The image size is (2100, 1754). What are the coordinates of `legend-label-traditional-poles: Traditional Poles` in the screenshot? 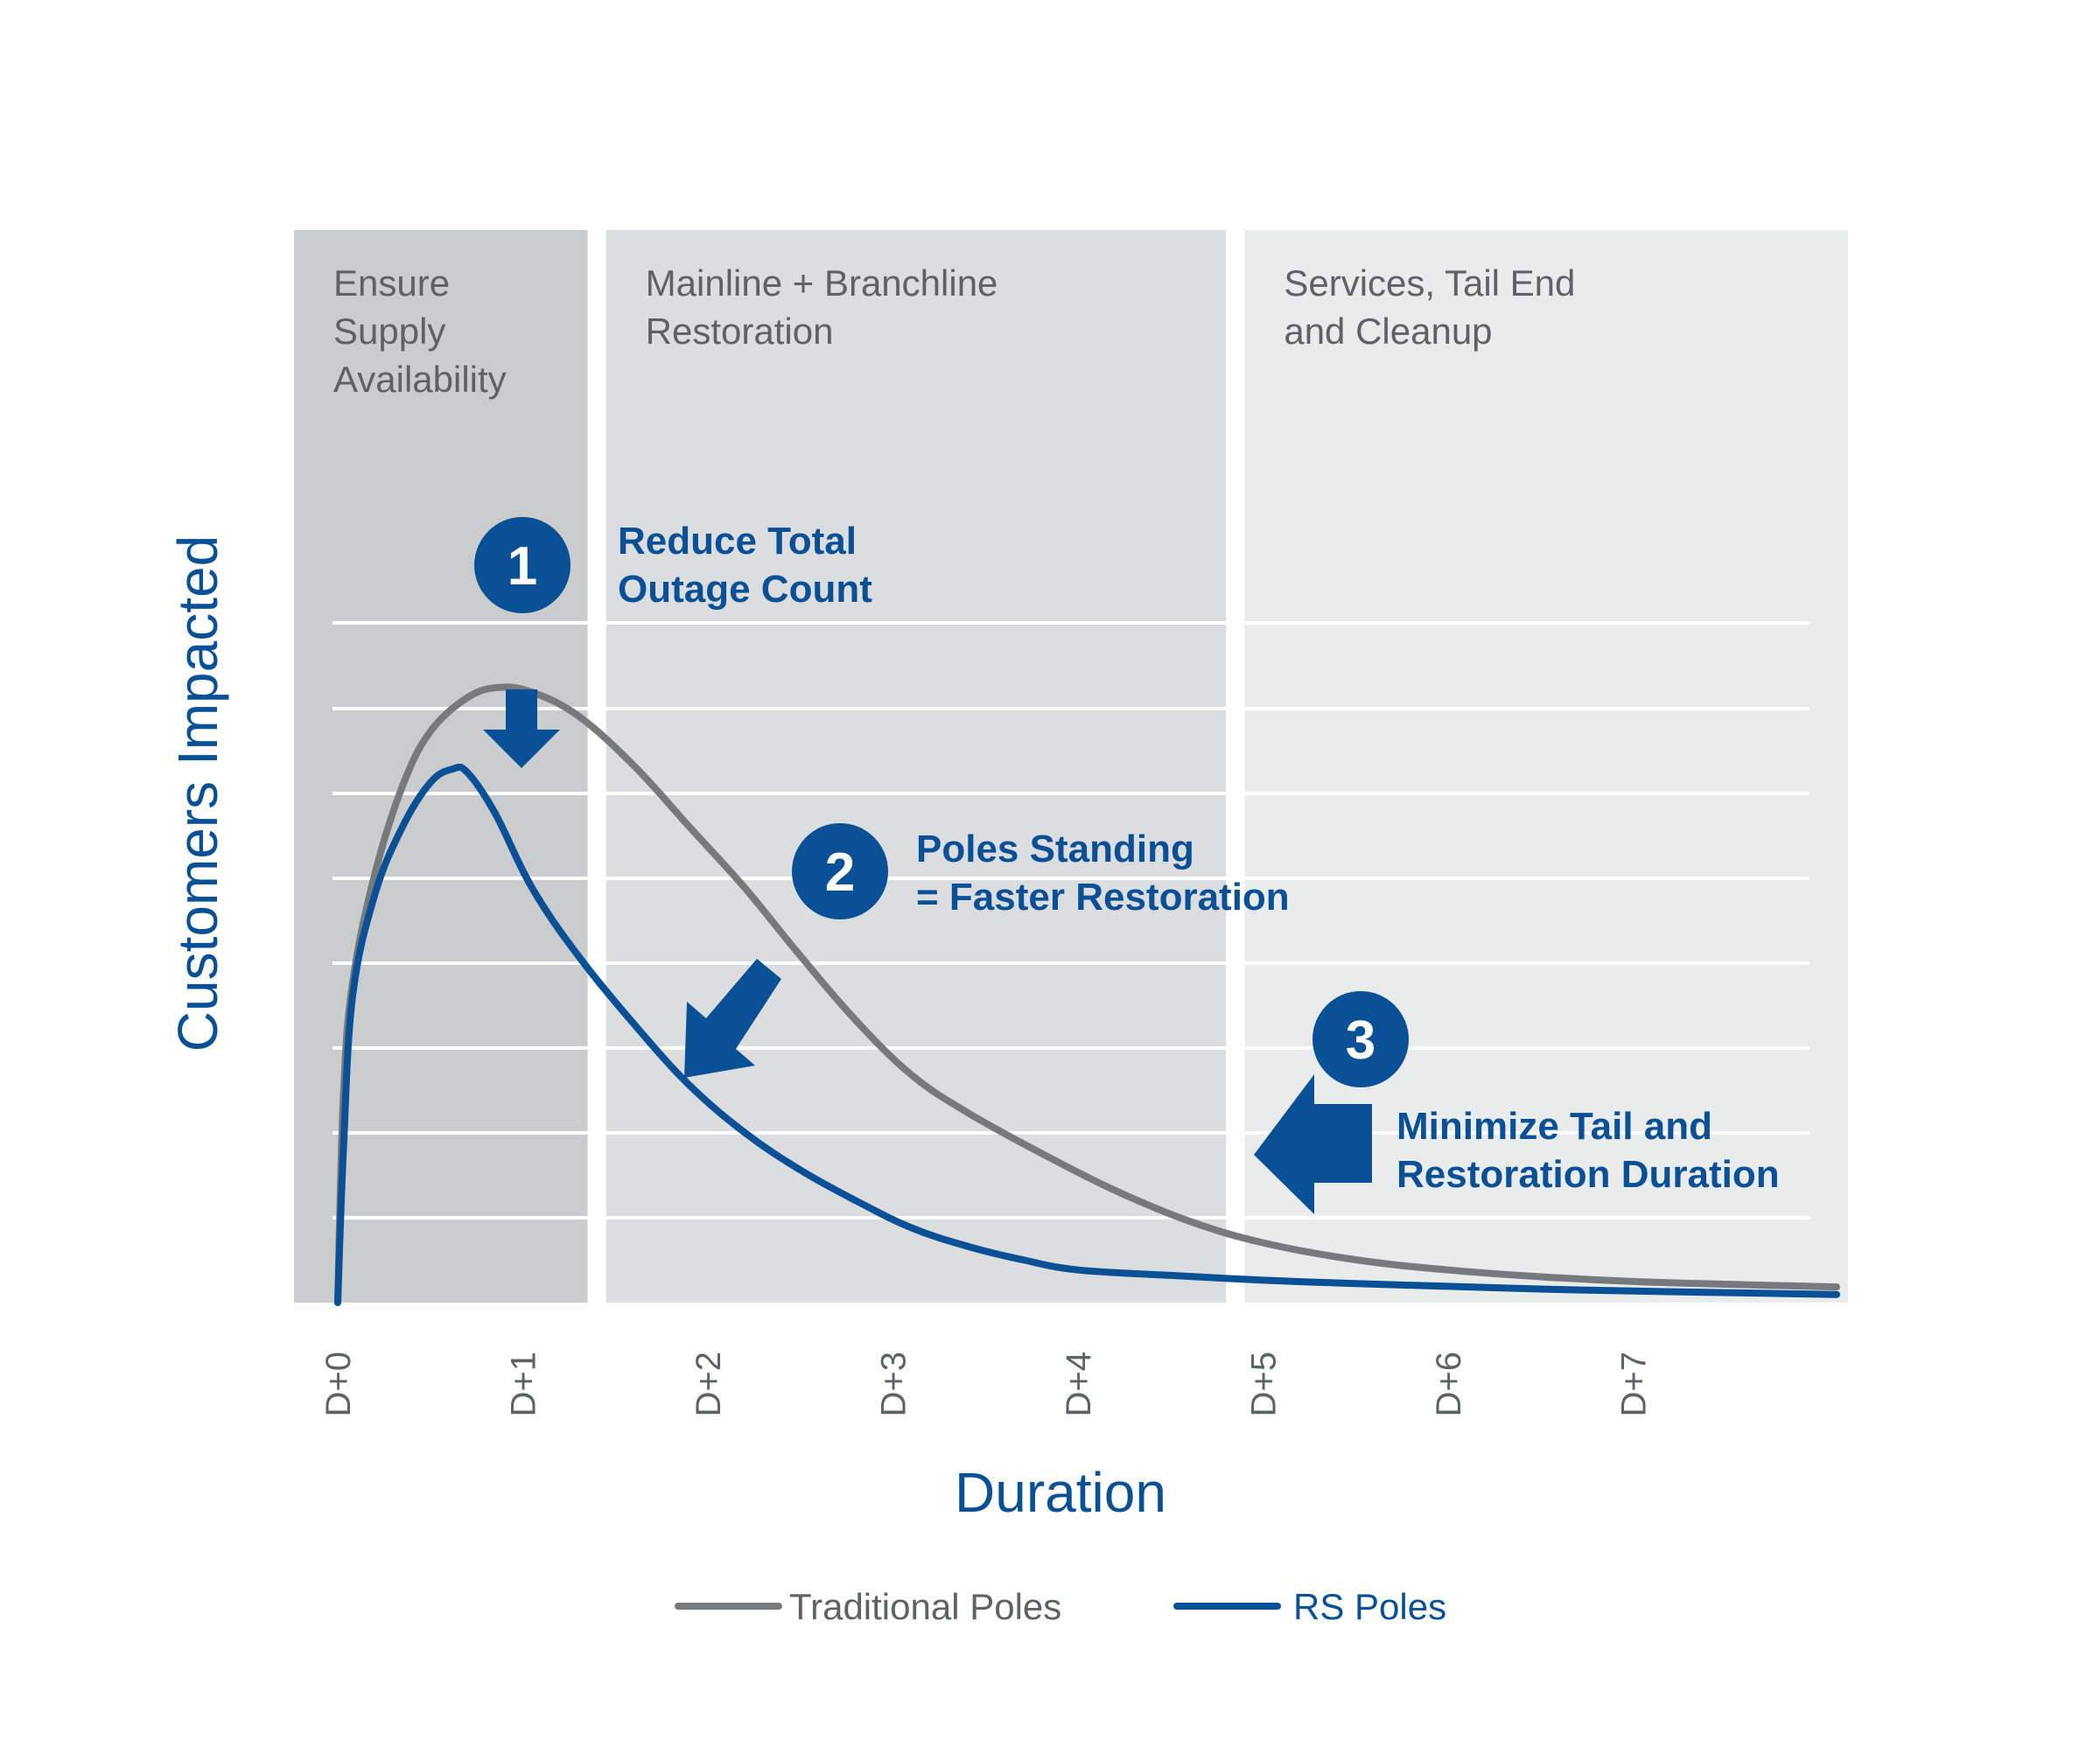 It's located at (925, 1606).